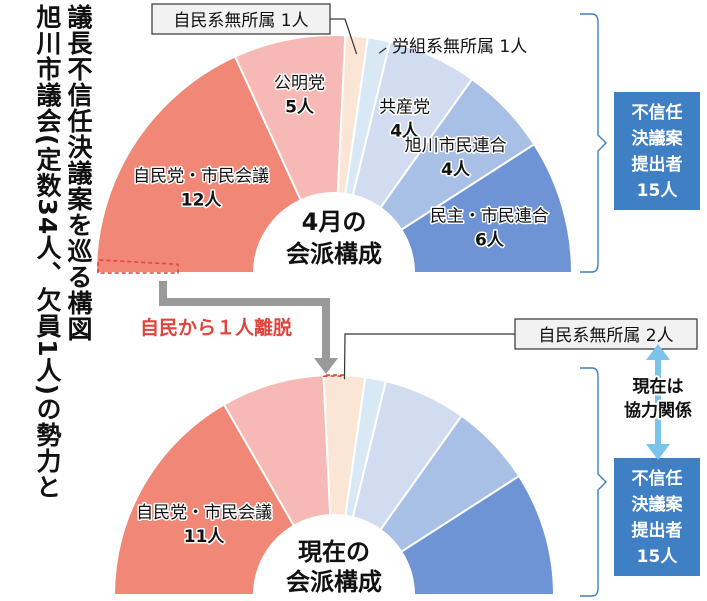 This screenshot has height=601, width=707. Describe the element at coordinates (405, 131) in the screenshot. I see `top-jcp-label-line-1: 4人` at that location.